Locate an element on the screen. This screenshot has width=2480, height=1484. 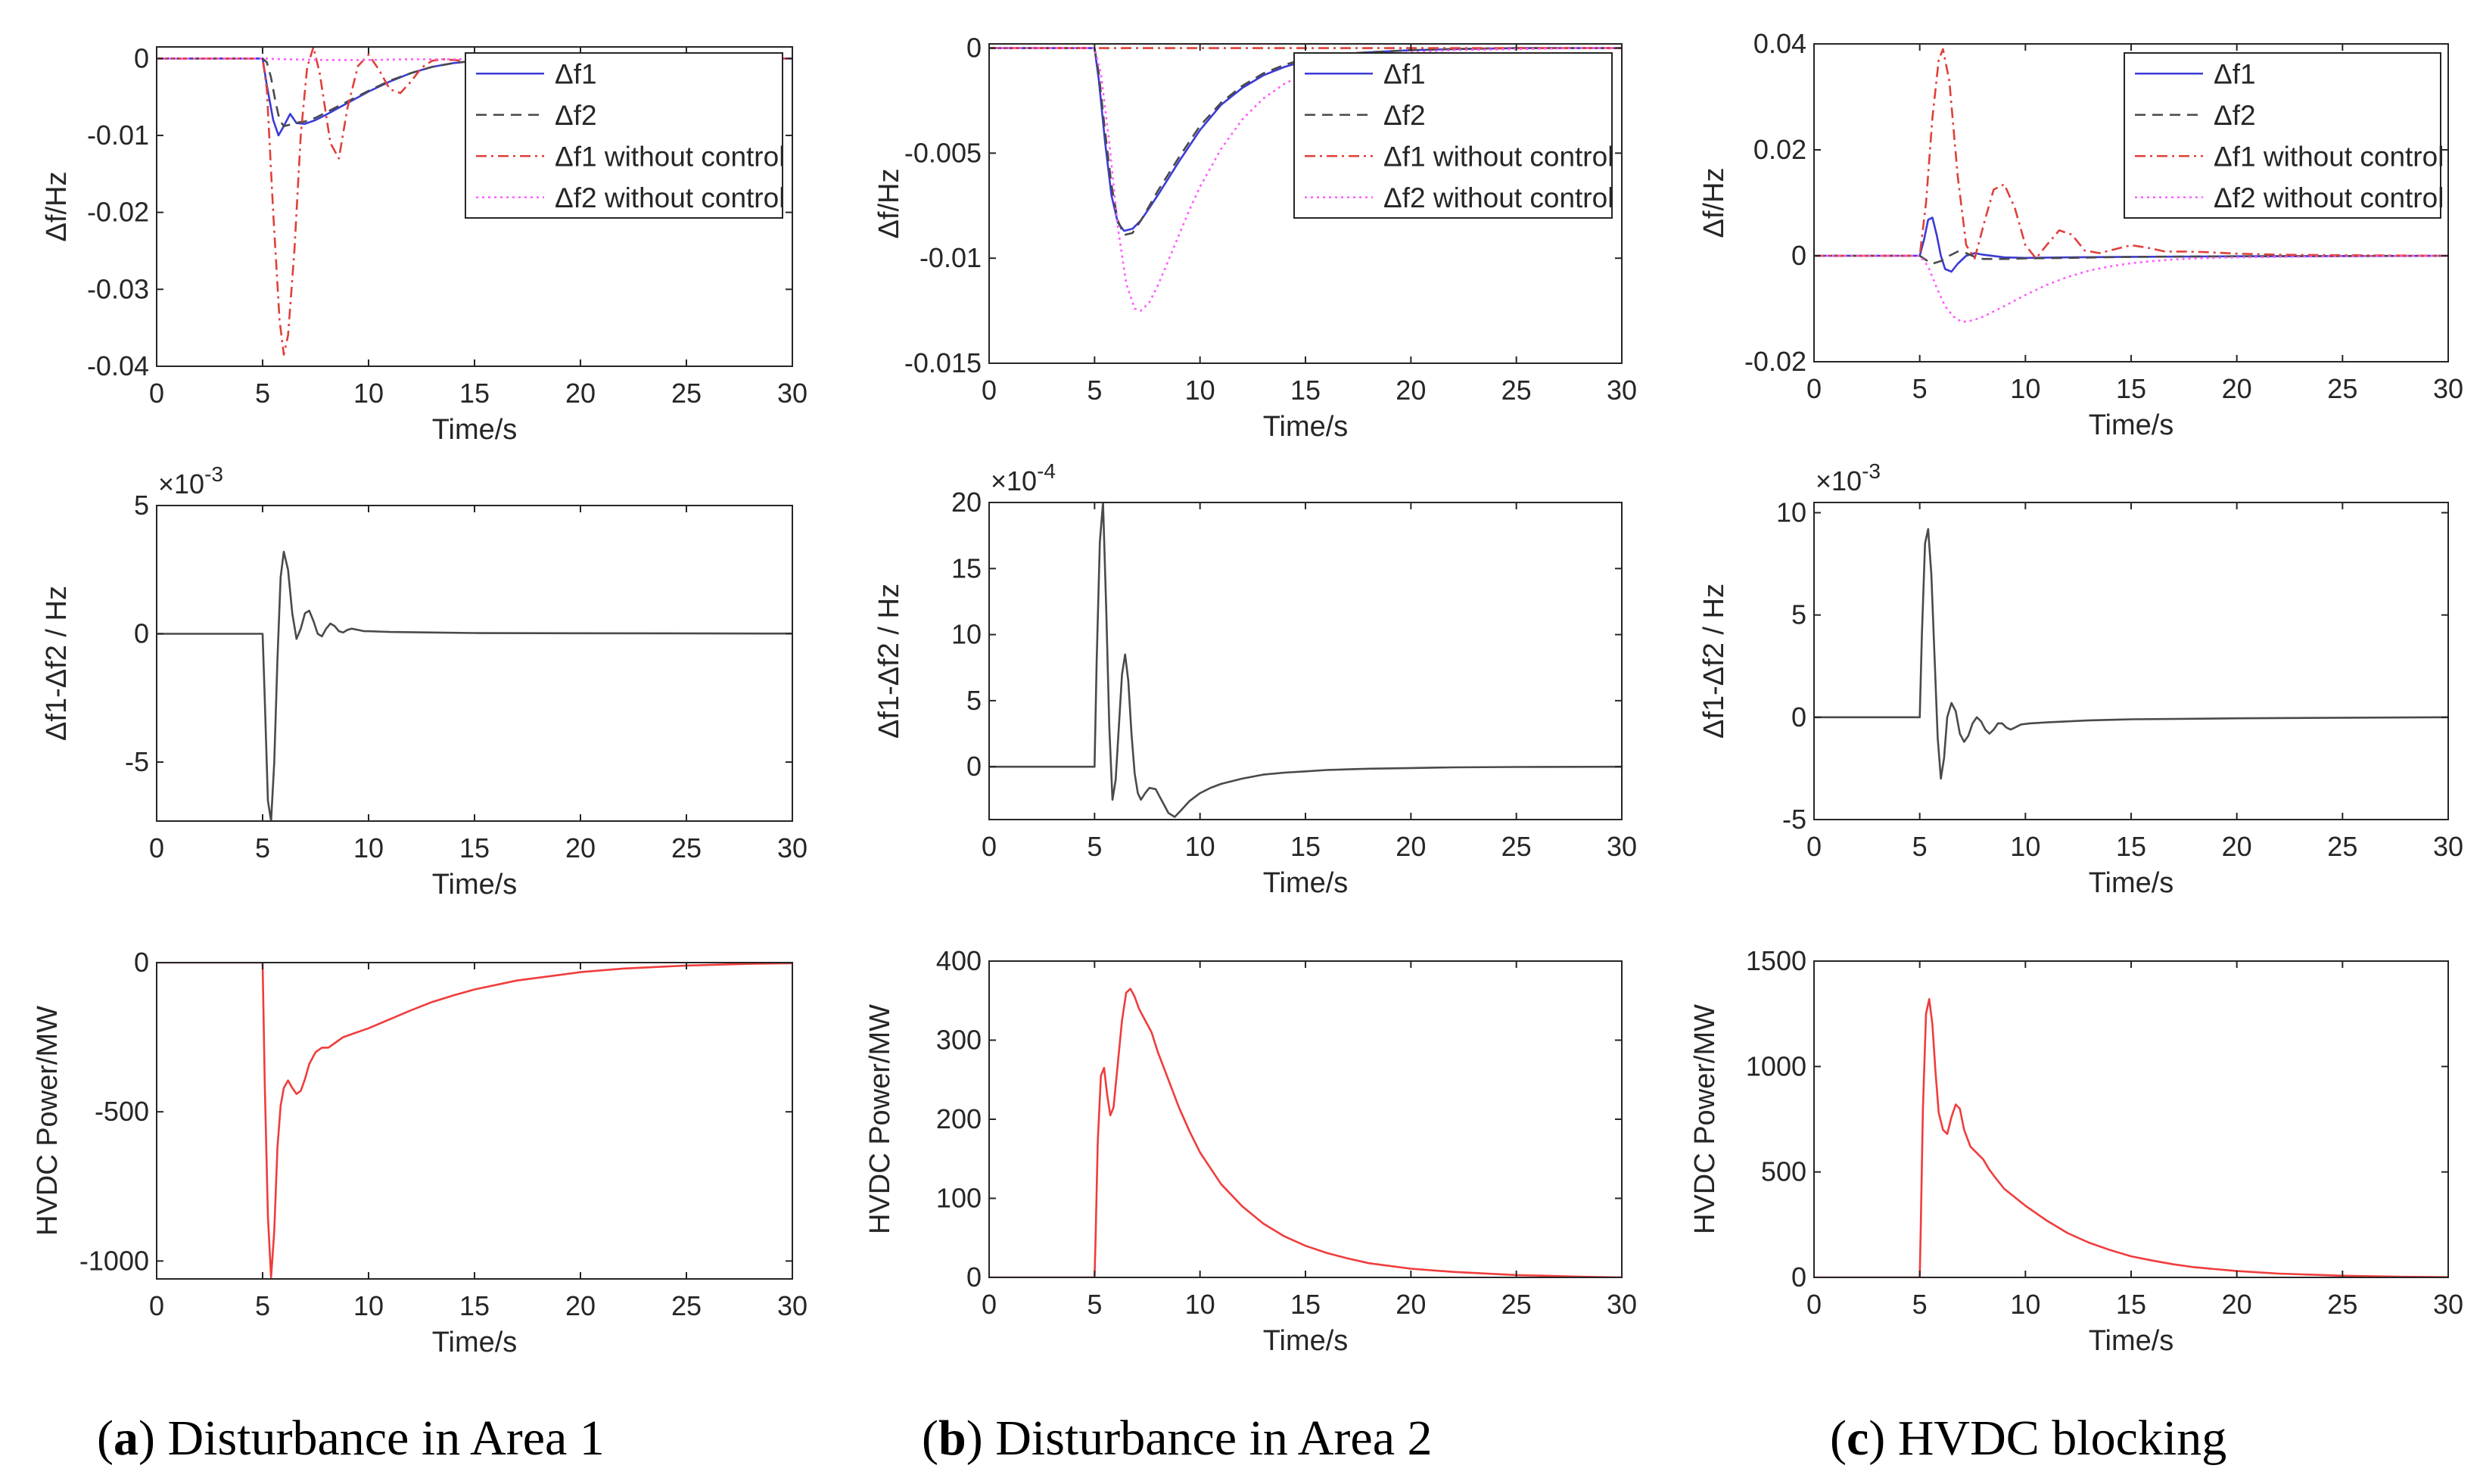
y-tick-label: 400 is located at coordinates (959, 961).